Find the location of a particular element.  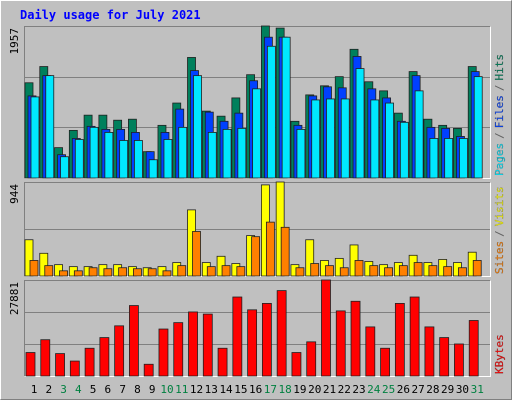

x-tick-label: 28 is located at coordinates (432, 389).